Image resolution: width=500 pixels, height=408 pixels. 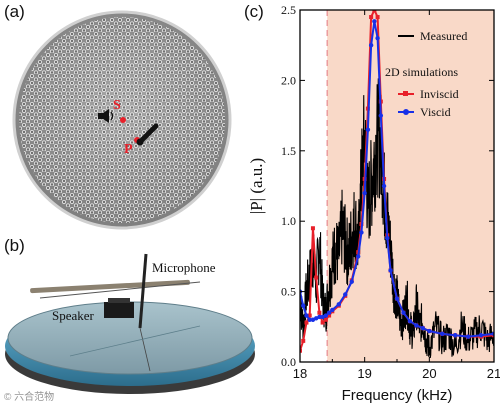 What do you see at coordinates (29, 397) in the screenshot?
I see `watermark-text: © 六合范物` at bounding box center [29, 397].